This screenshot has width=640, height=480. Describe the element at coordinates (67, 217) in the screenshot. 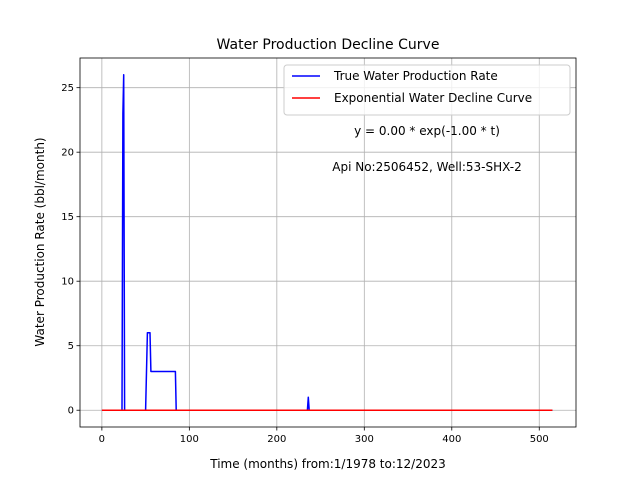

I see `y-tick-label: 15` at that location.